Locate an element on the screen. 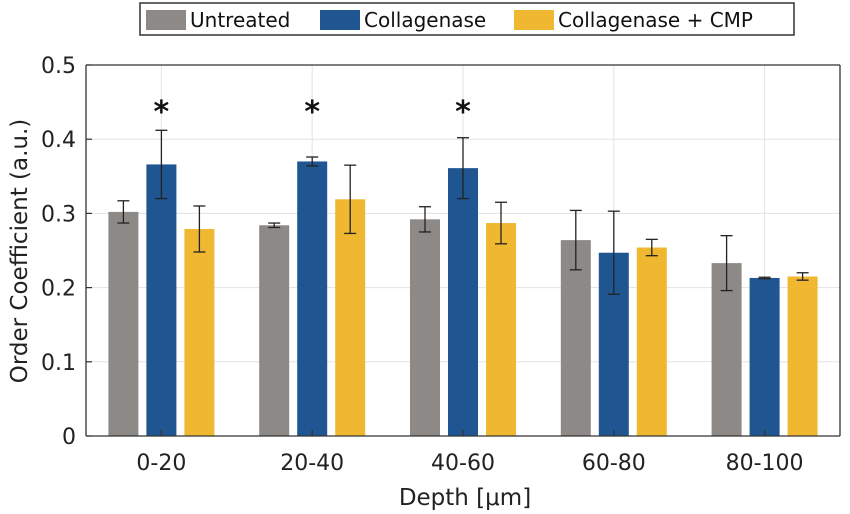 This screenshot has width=850, height=514. legend-box is located at coordinates (467, 19).